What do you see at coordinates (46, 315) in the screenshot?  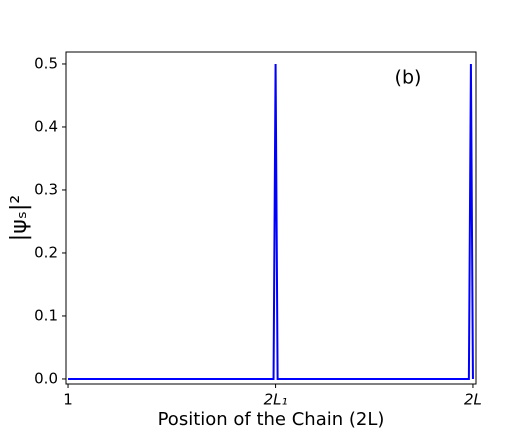 I see `y-tick-label: 0.1` at bounding box center [46, 315].